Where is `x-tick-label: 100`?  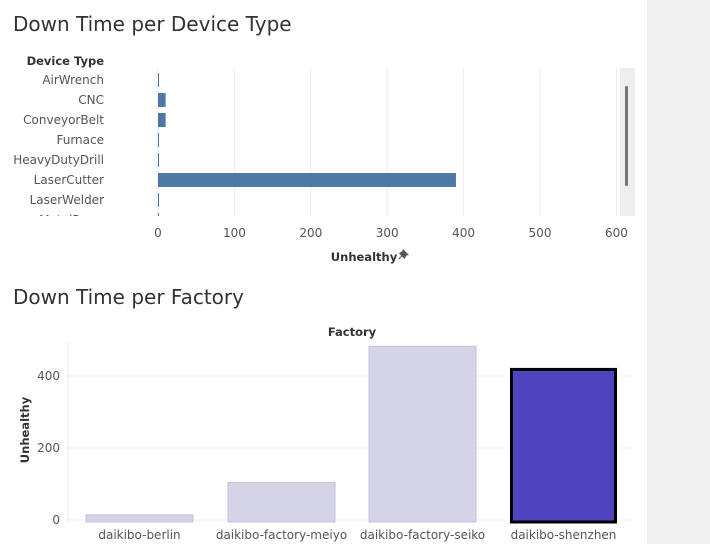
x-tick-label: 100 is located at coordinates (234, 233).